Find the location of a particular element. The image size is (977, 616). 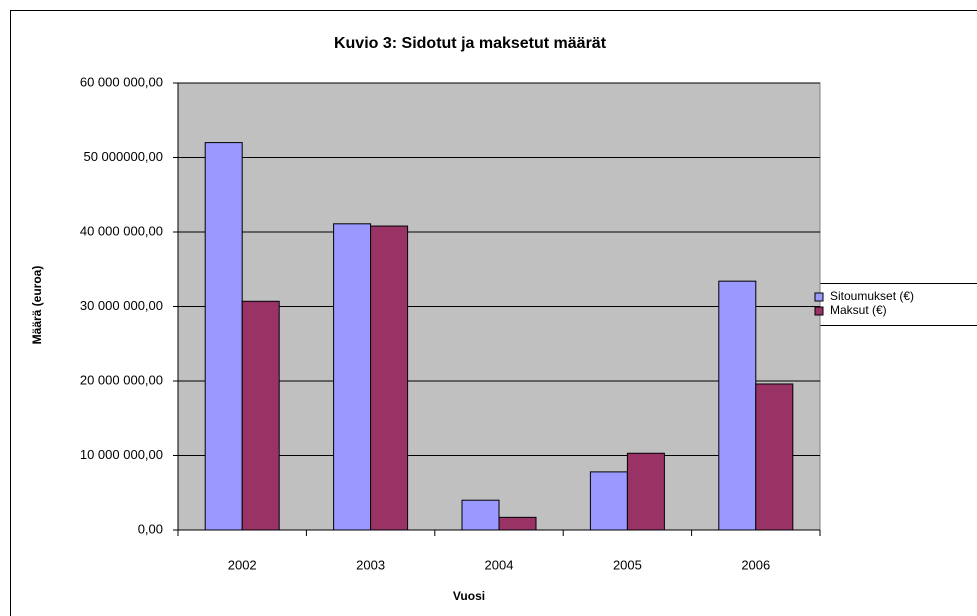

legend-label: Sitoumukset (€) is located at coordinates (872, 296).